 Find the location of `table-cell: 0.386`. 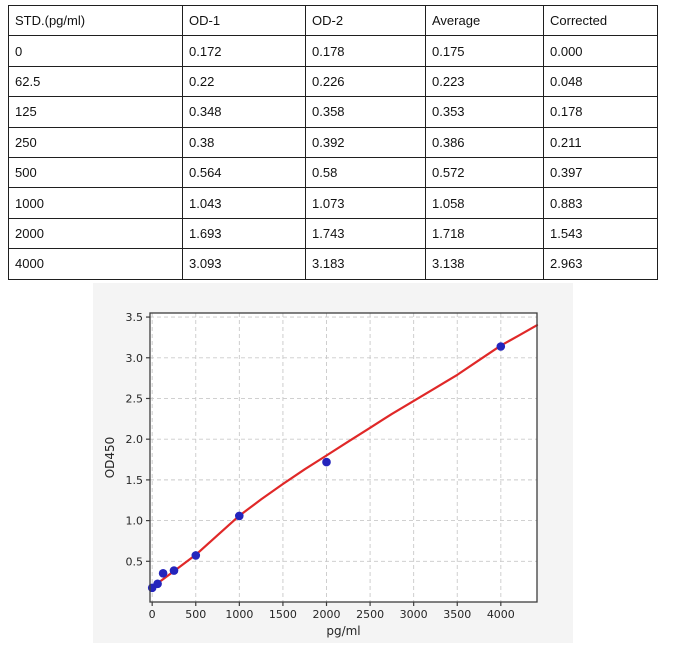

table-cell: 0.386 is located at coordinates (484, 142).